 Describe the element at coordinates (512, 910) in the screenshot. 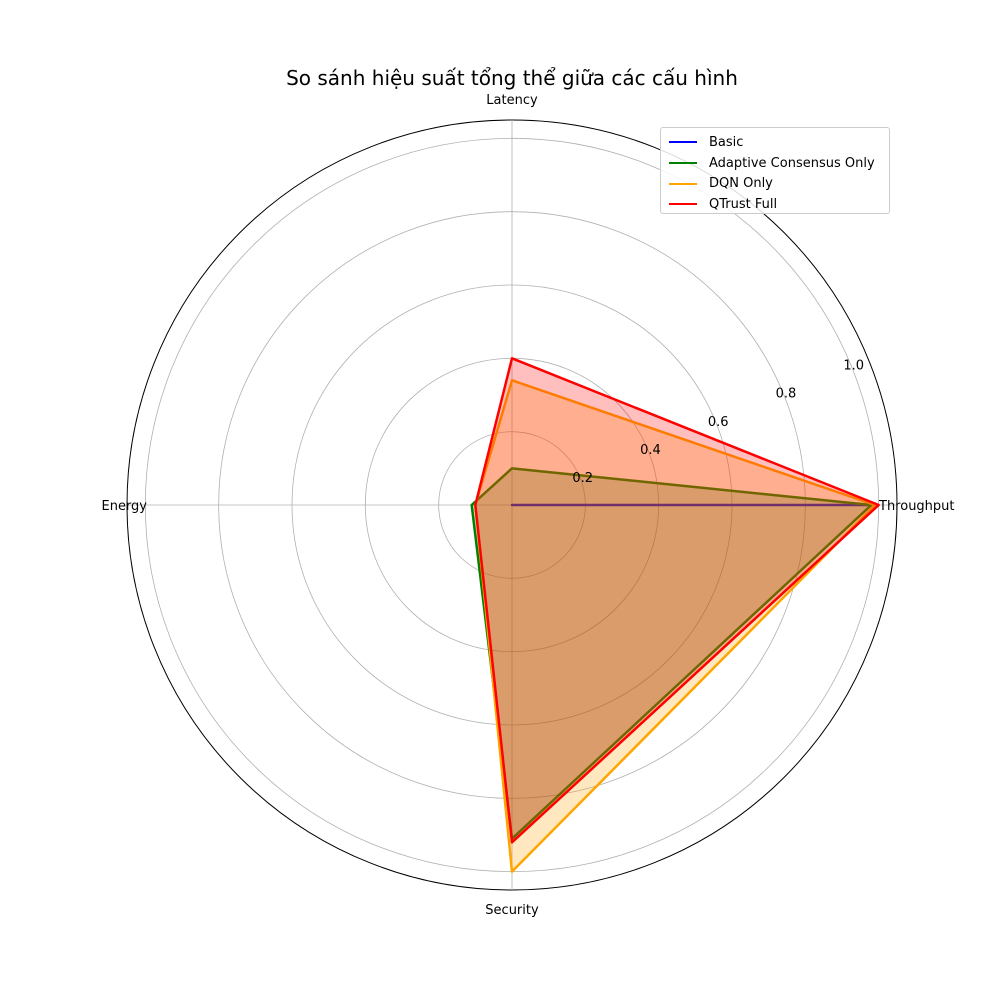

I see `axis-label-security: Security` at that location.